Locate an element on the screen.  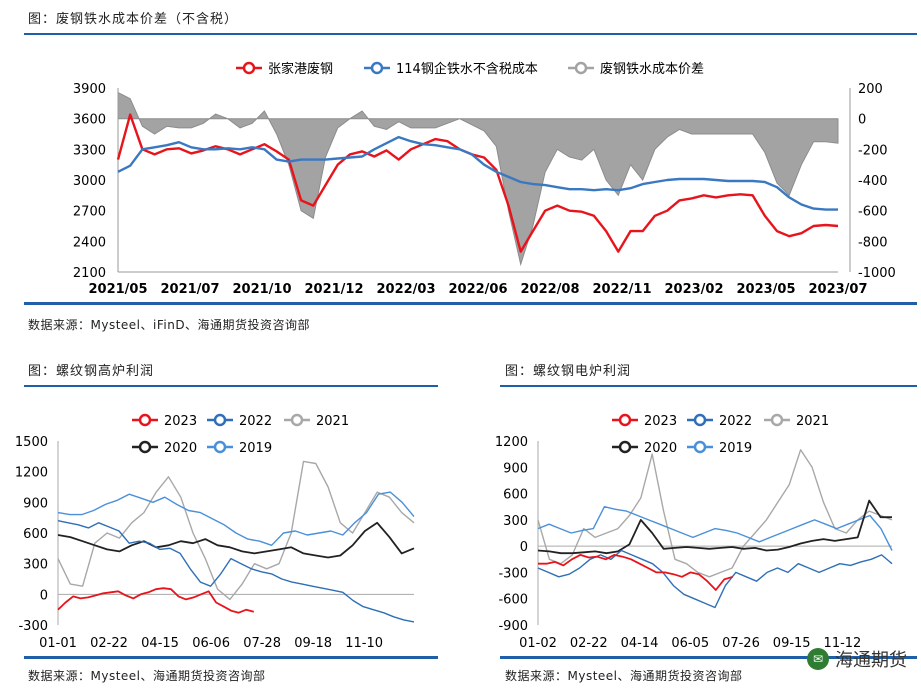
bf-y-tick-label: 600 is located at coordinates (35, 534).